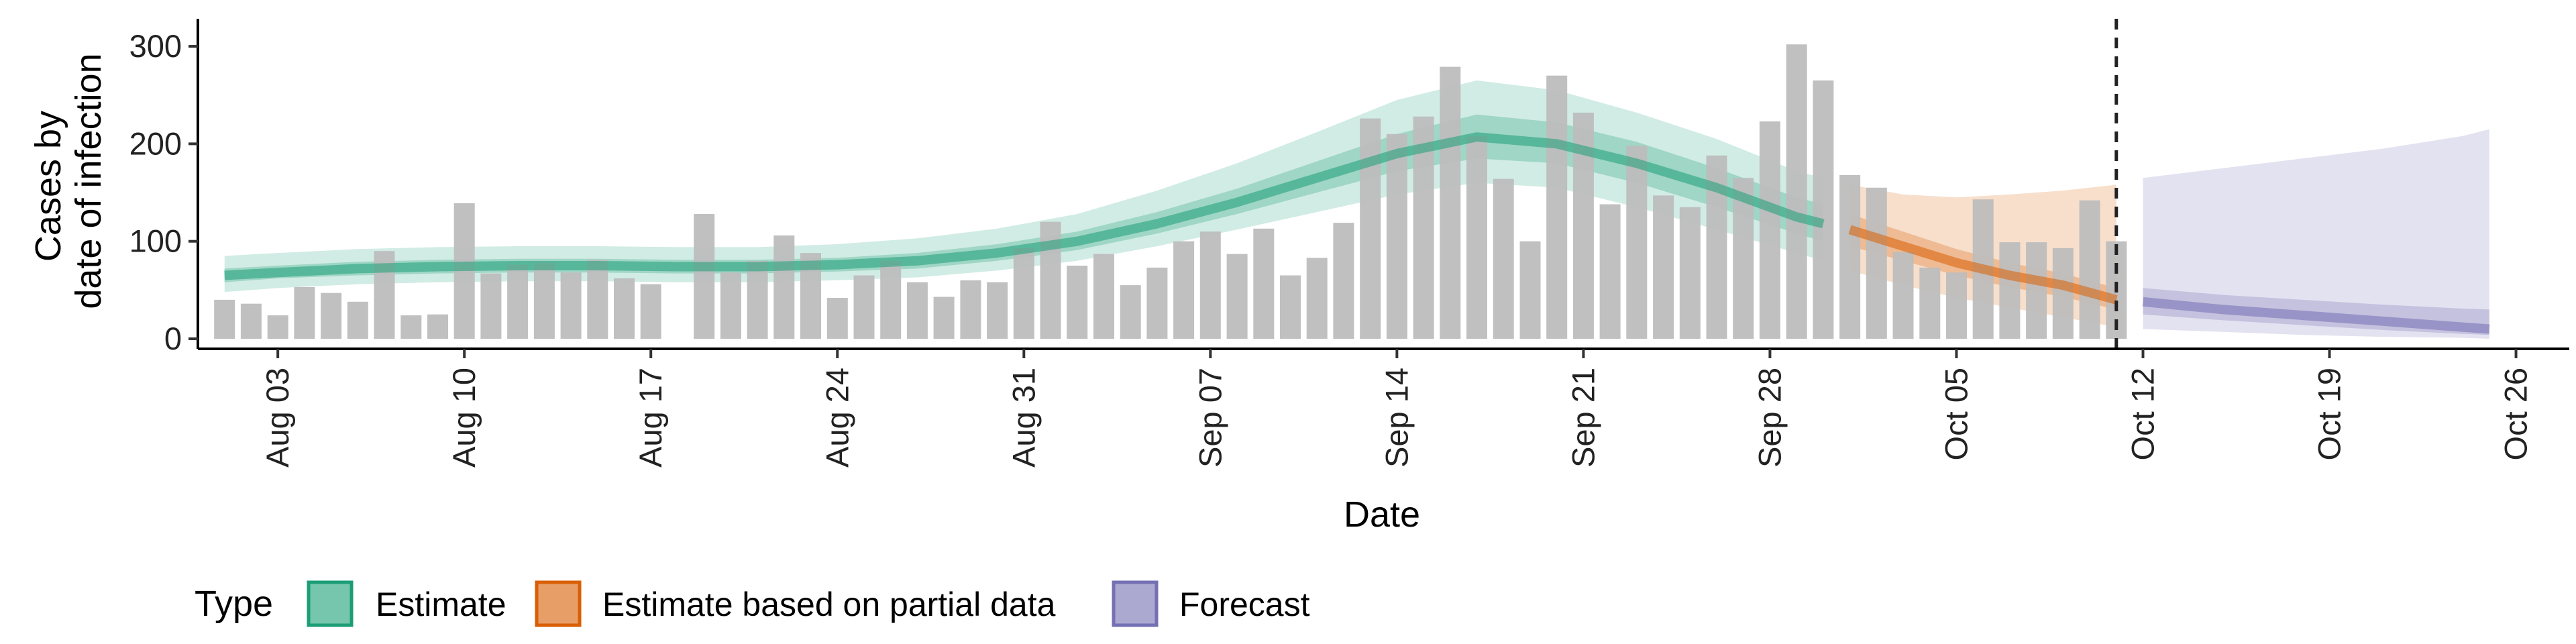  What do you see at coordinates (1956, 414) in the screenshot?
I see `x-tick-label: Oct 05` at bounding box center [1956, 414].